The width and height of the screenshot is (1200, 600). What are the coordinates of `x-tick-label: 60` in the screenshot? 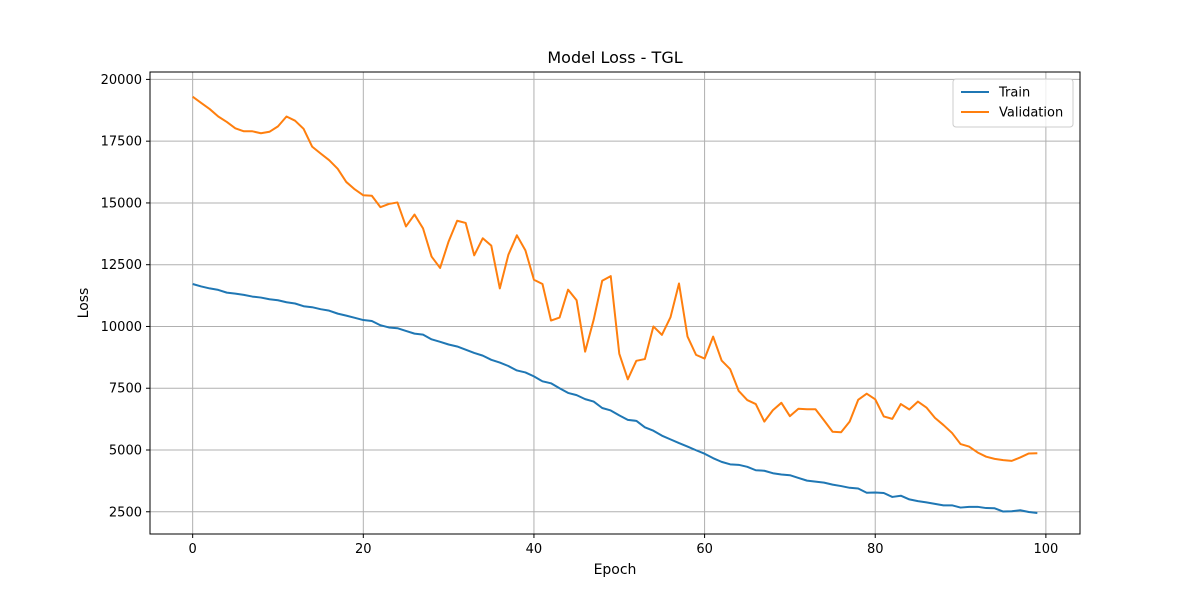 It's located at (704, 549).